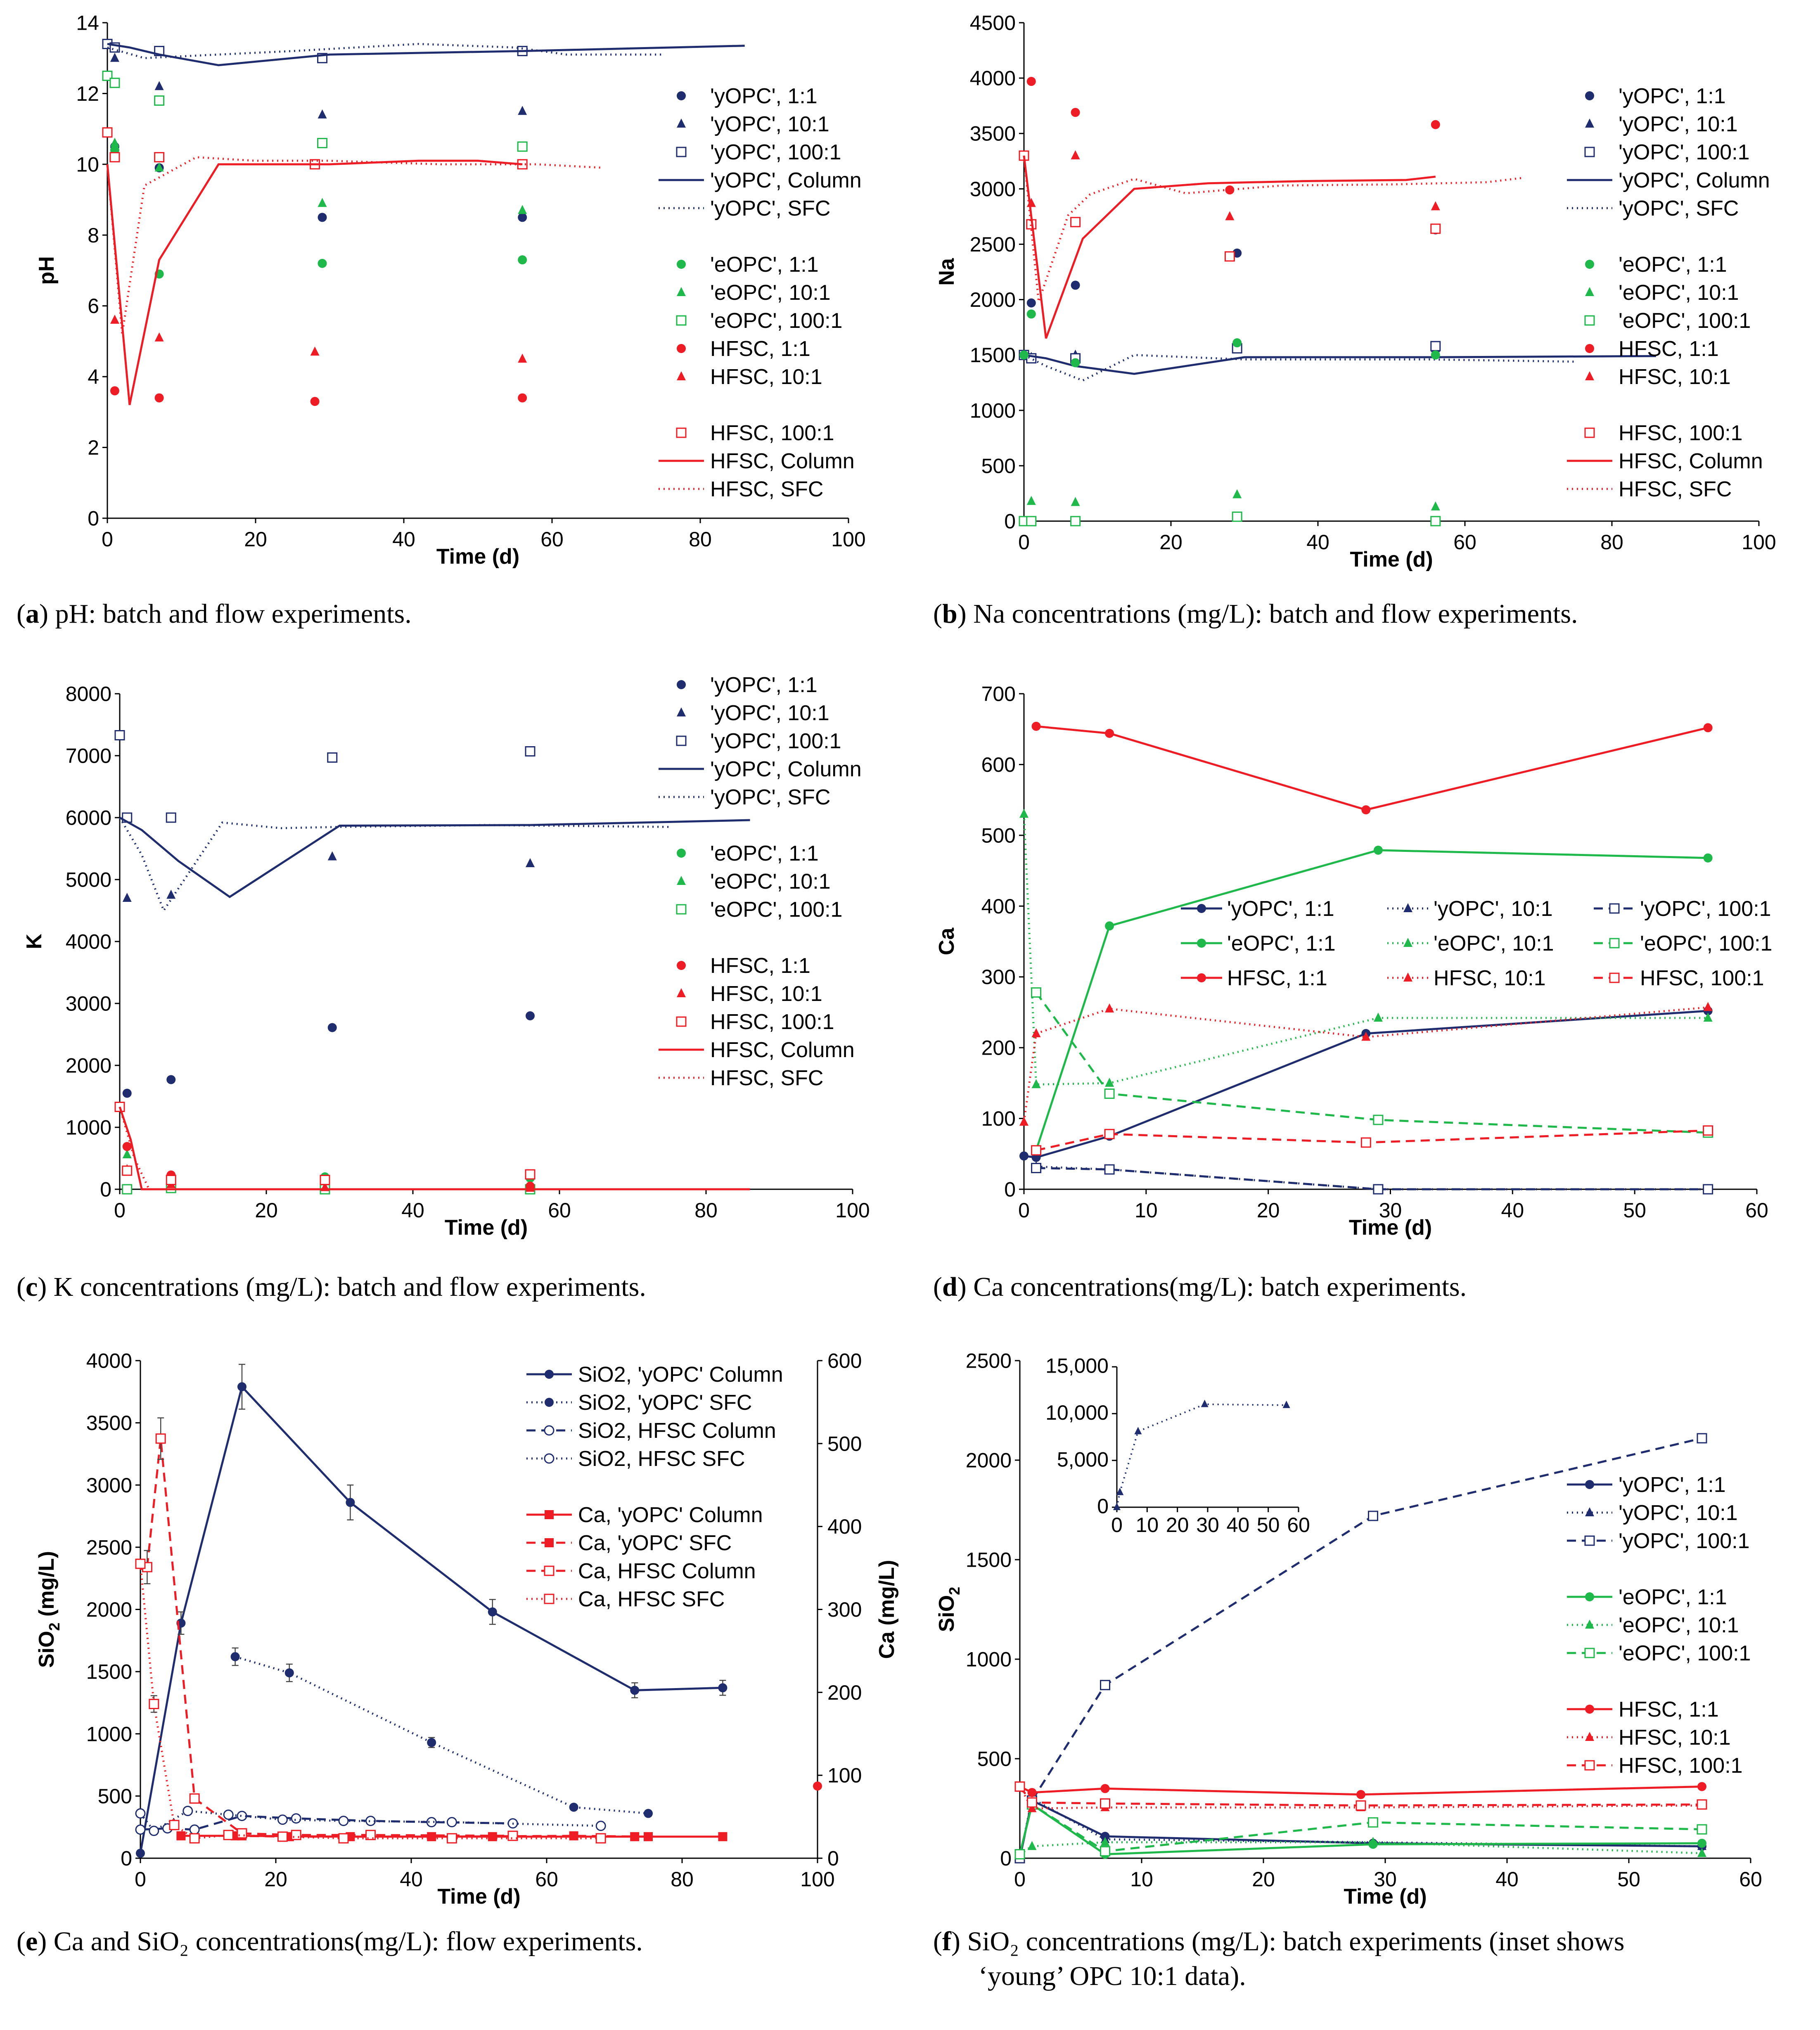 Image resolution: width=1820 pixels, height=2030 pixels. I want to click on x-tick-label: 40, so click(412, 1210).